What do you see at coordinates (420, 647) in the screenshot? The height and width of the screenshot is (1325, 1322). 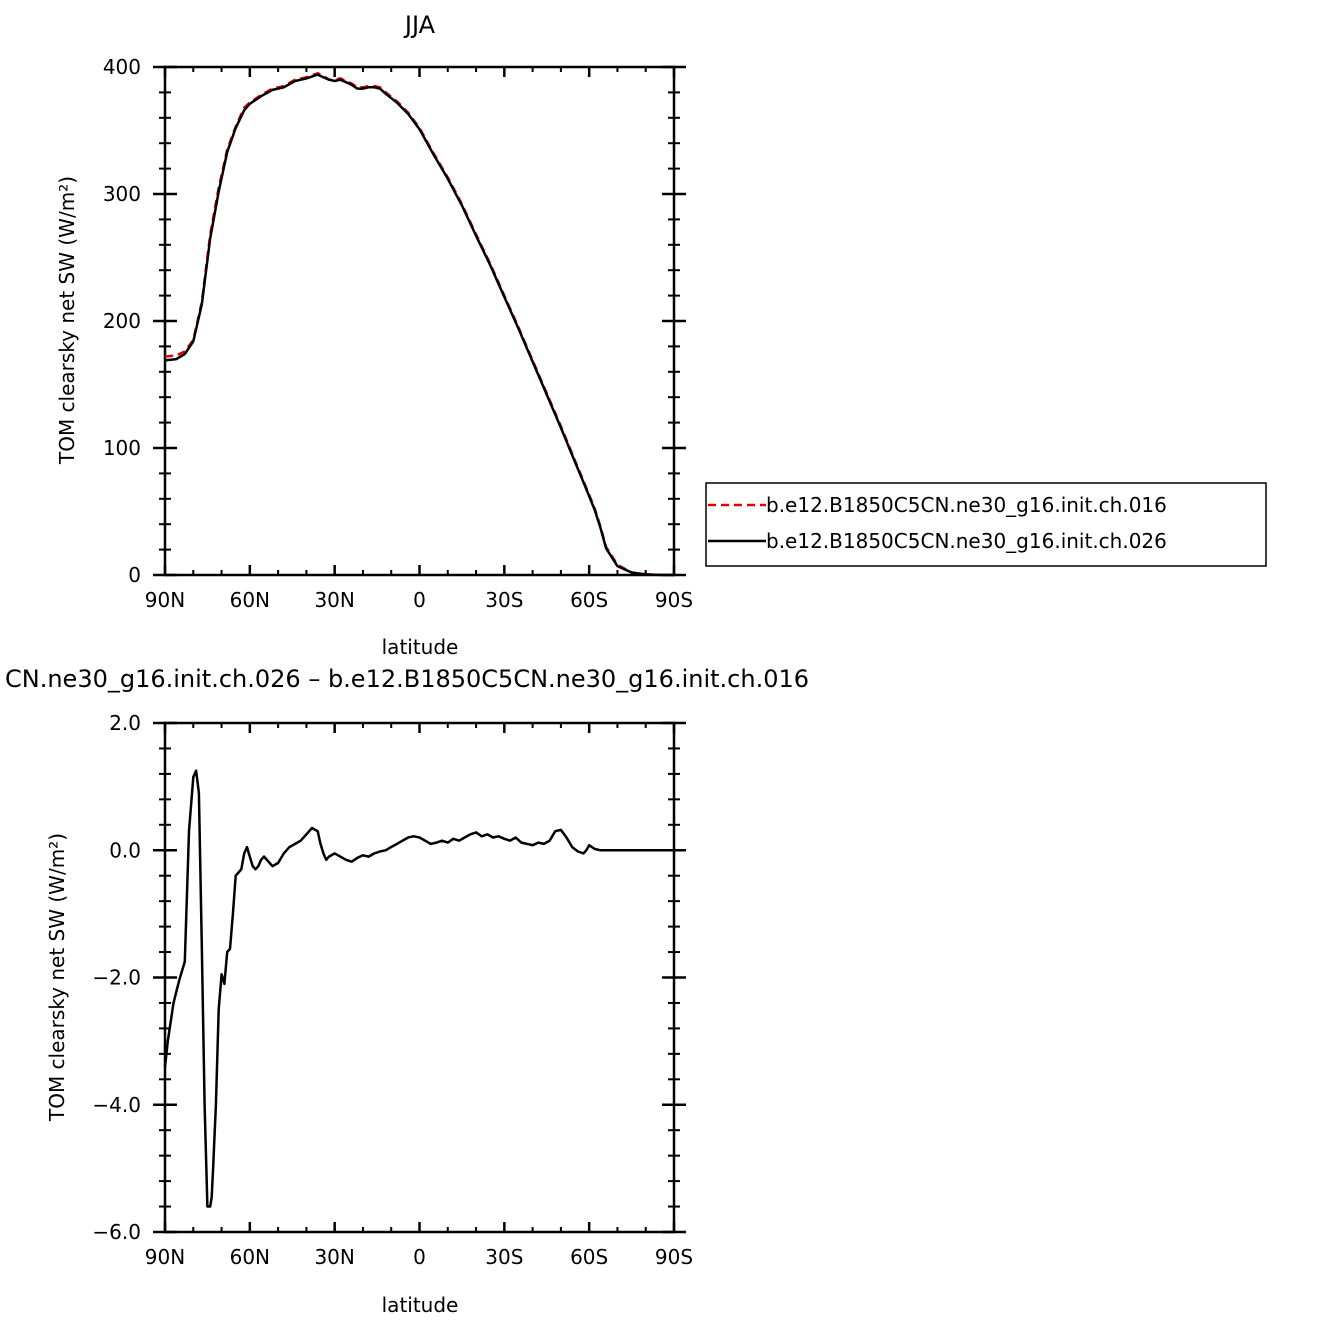 I see `top-x-axis-label: latitude` at bounding box center [420, 647].